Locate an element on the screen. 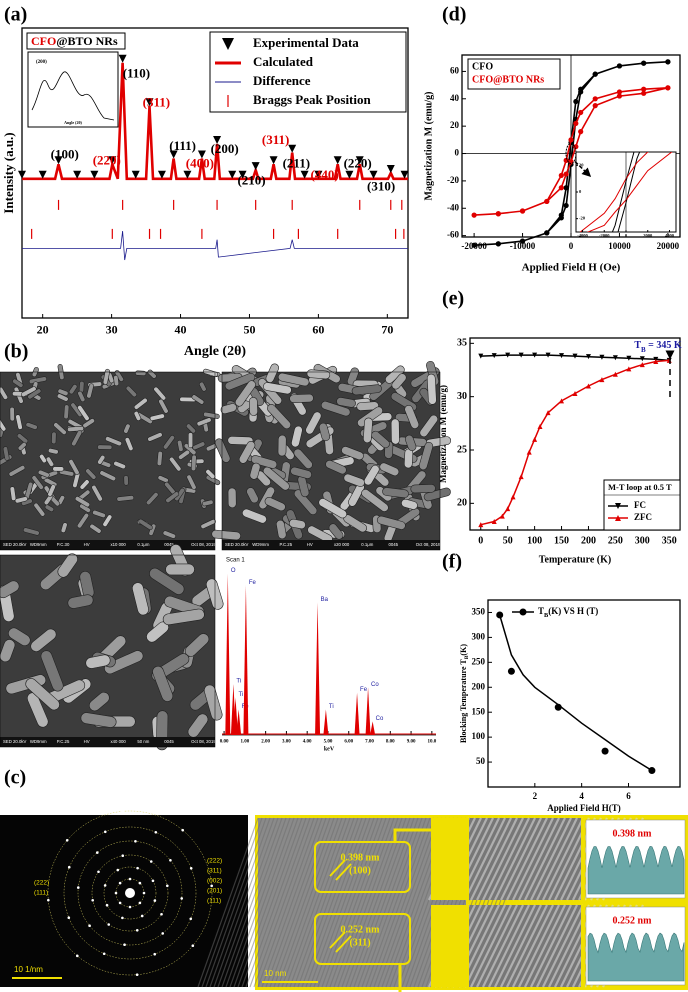 This screenshot has width=688, height=992. scale-label: 10 1/nm is located at coordinates (28, 969).